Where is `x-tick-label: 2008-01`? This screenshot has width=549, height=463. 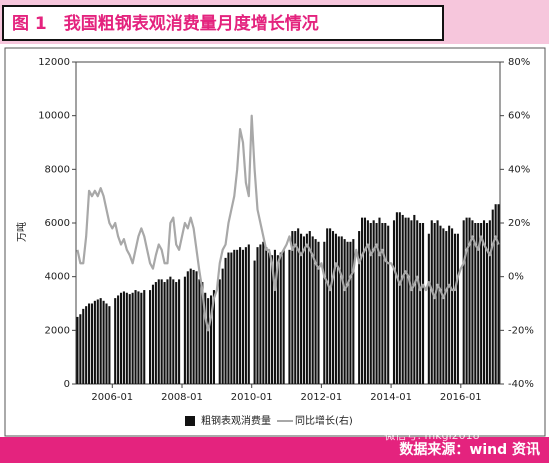
x-tick-label: 2008-01 is located at coordinates (182, 397).